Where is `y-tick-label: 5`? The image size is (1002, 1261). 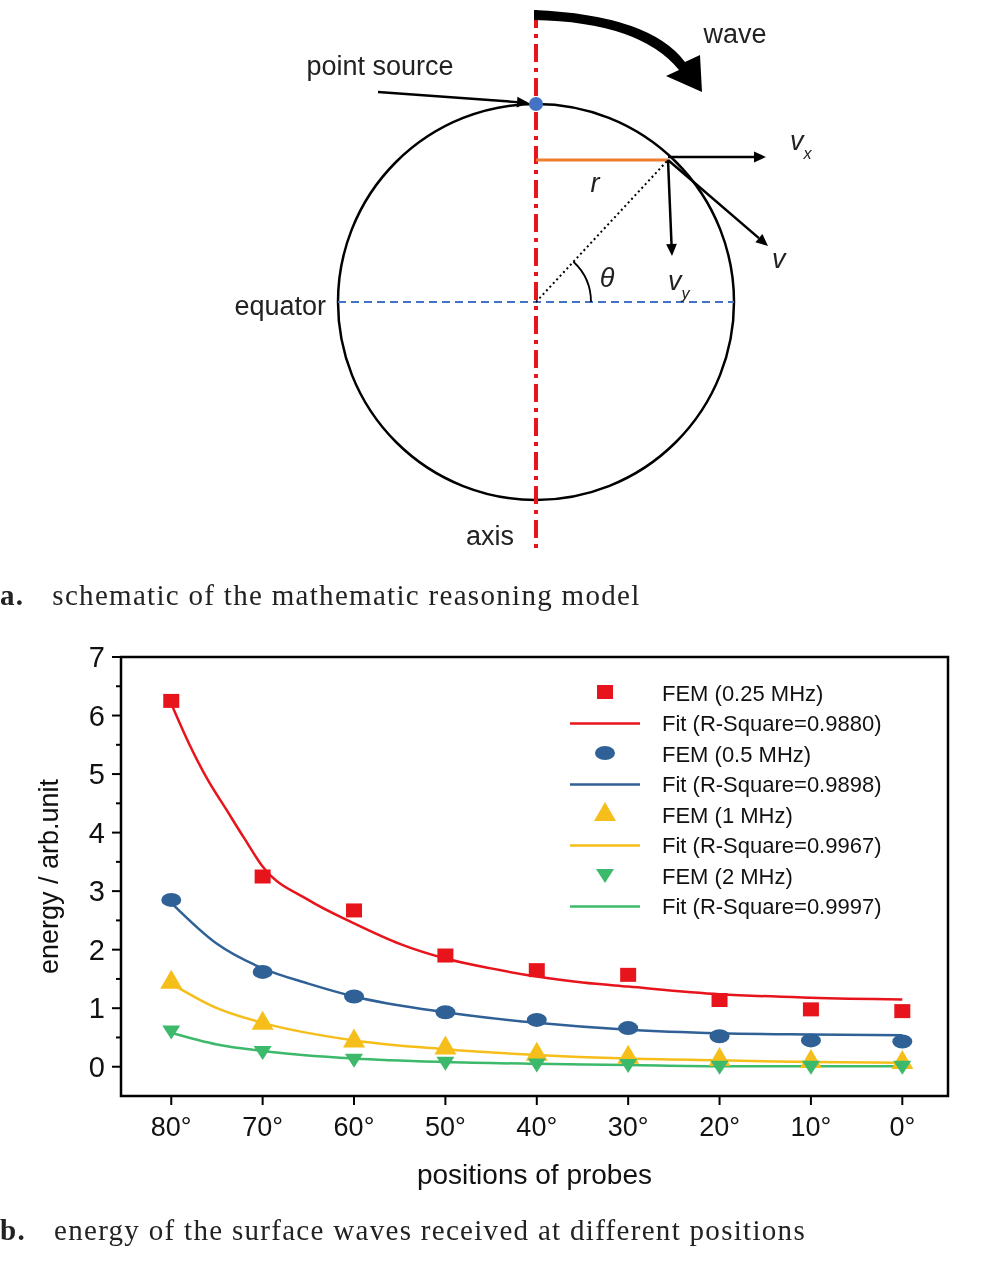 y-tick-label: 5 is located at coordinates (96, 774).